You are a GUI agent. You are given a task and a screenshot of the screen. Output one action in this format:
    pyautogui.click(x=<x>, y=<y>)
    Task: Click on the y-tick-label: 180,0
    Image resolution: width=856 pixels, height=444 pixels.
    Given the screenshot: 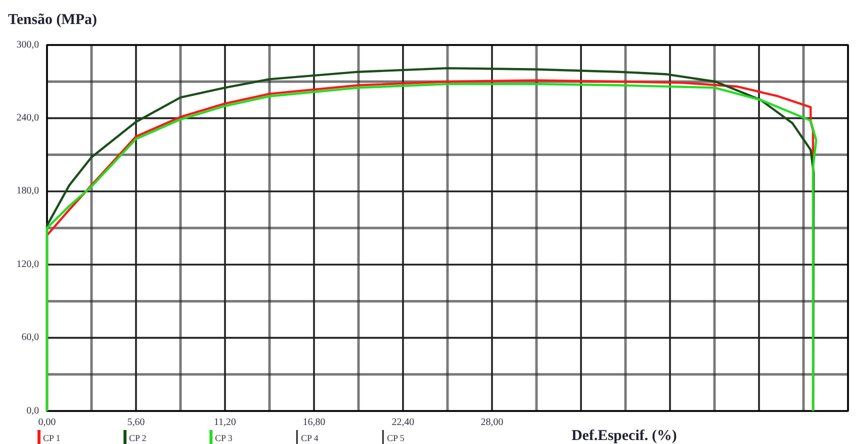 What is the action you would take?
    pyautogui.click(x=27, y=191)
    